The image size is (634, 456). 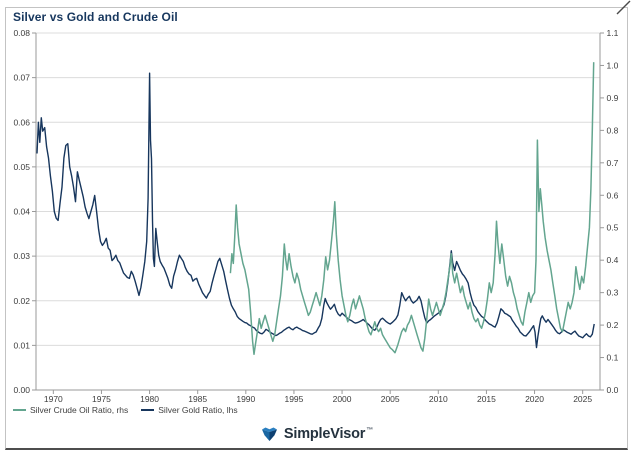 What do you see at coordinates (293, 399) in the screenshot?
I see `x-tick-label: 1995` at bounding box center [293, 399].